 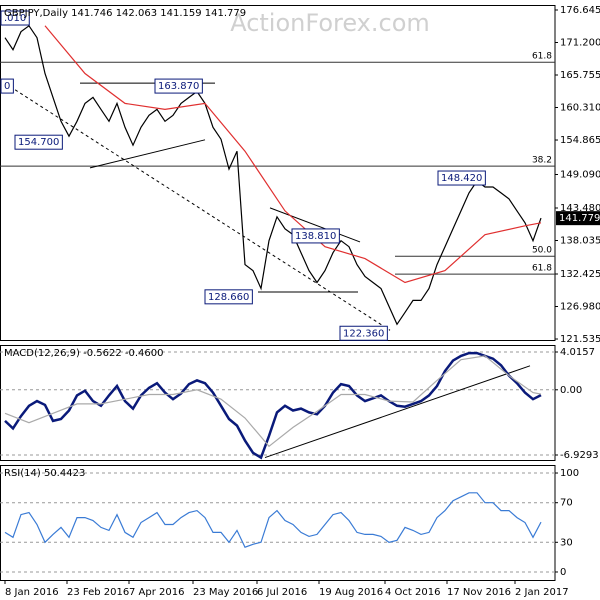 What do you see at coordinates (569, 473) in the screenshot?
I see `y-tick-label: 100` at bounding box center [569, 473].